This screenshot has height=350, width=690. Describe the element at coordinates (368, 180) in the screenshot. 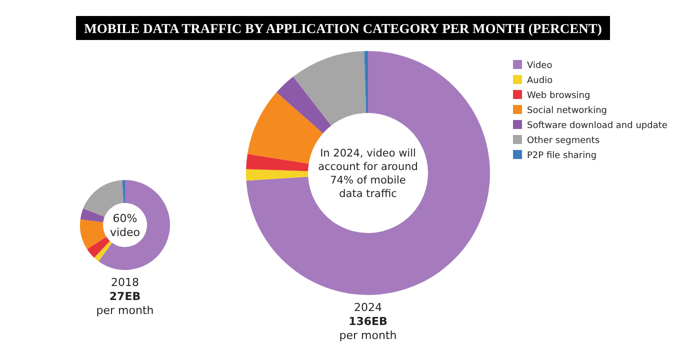

I see `text: 74% of mobile` at that location.